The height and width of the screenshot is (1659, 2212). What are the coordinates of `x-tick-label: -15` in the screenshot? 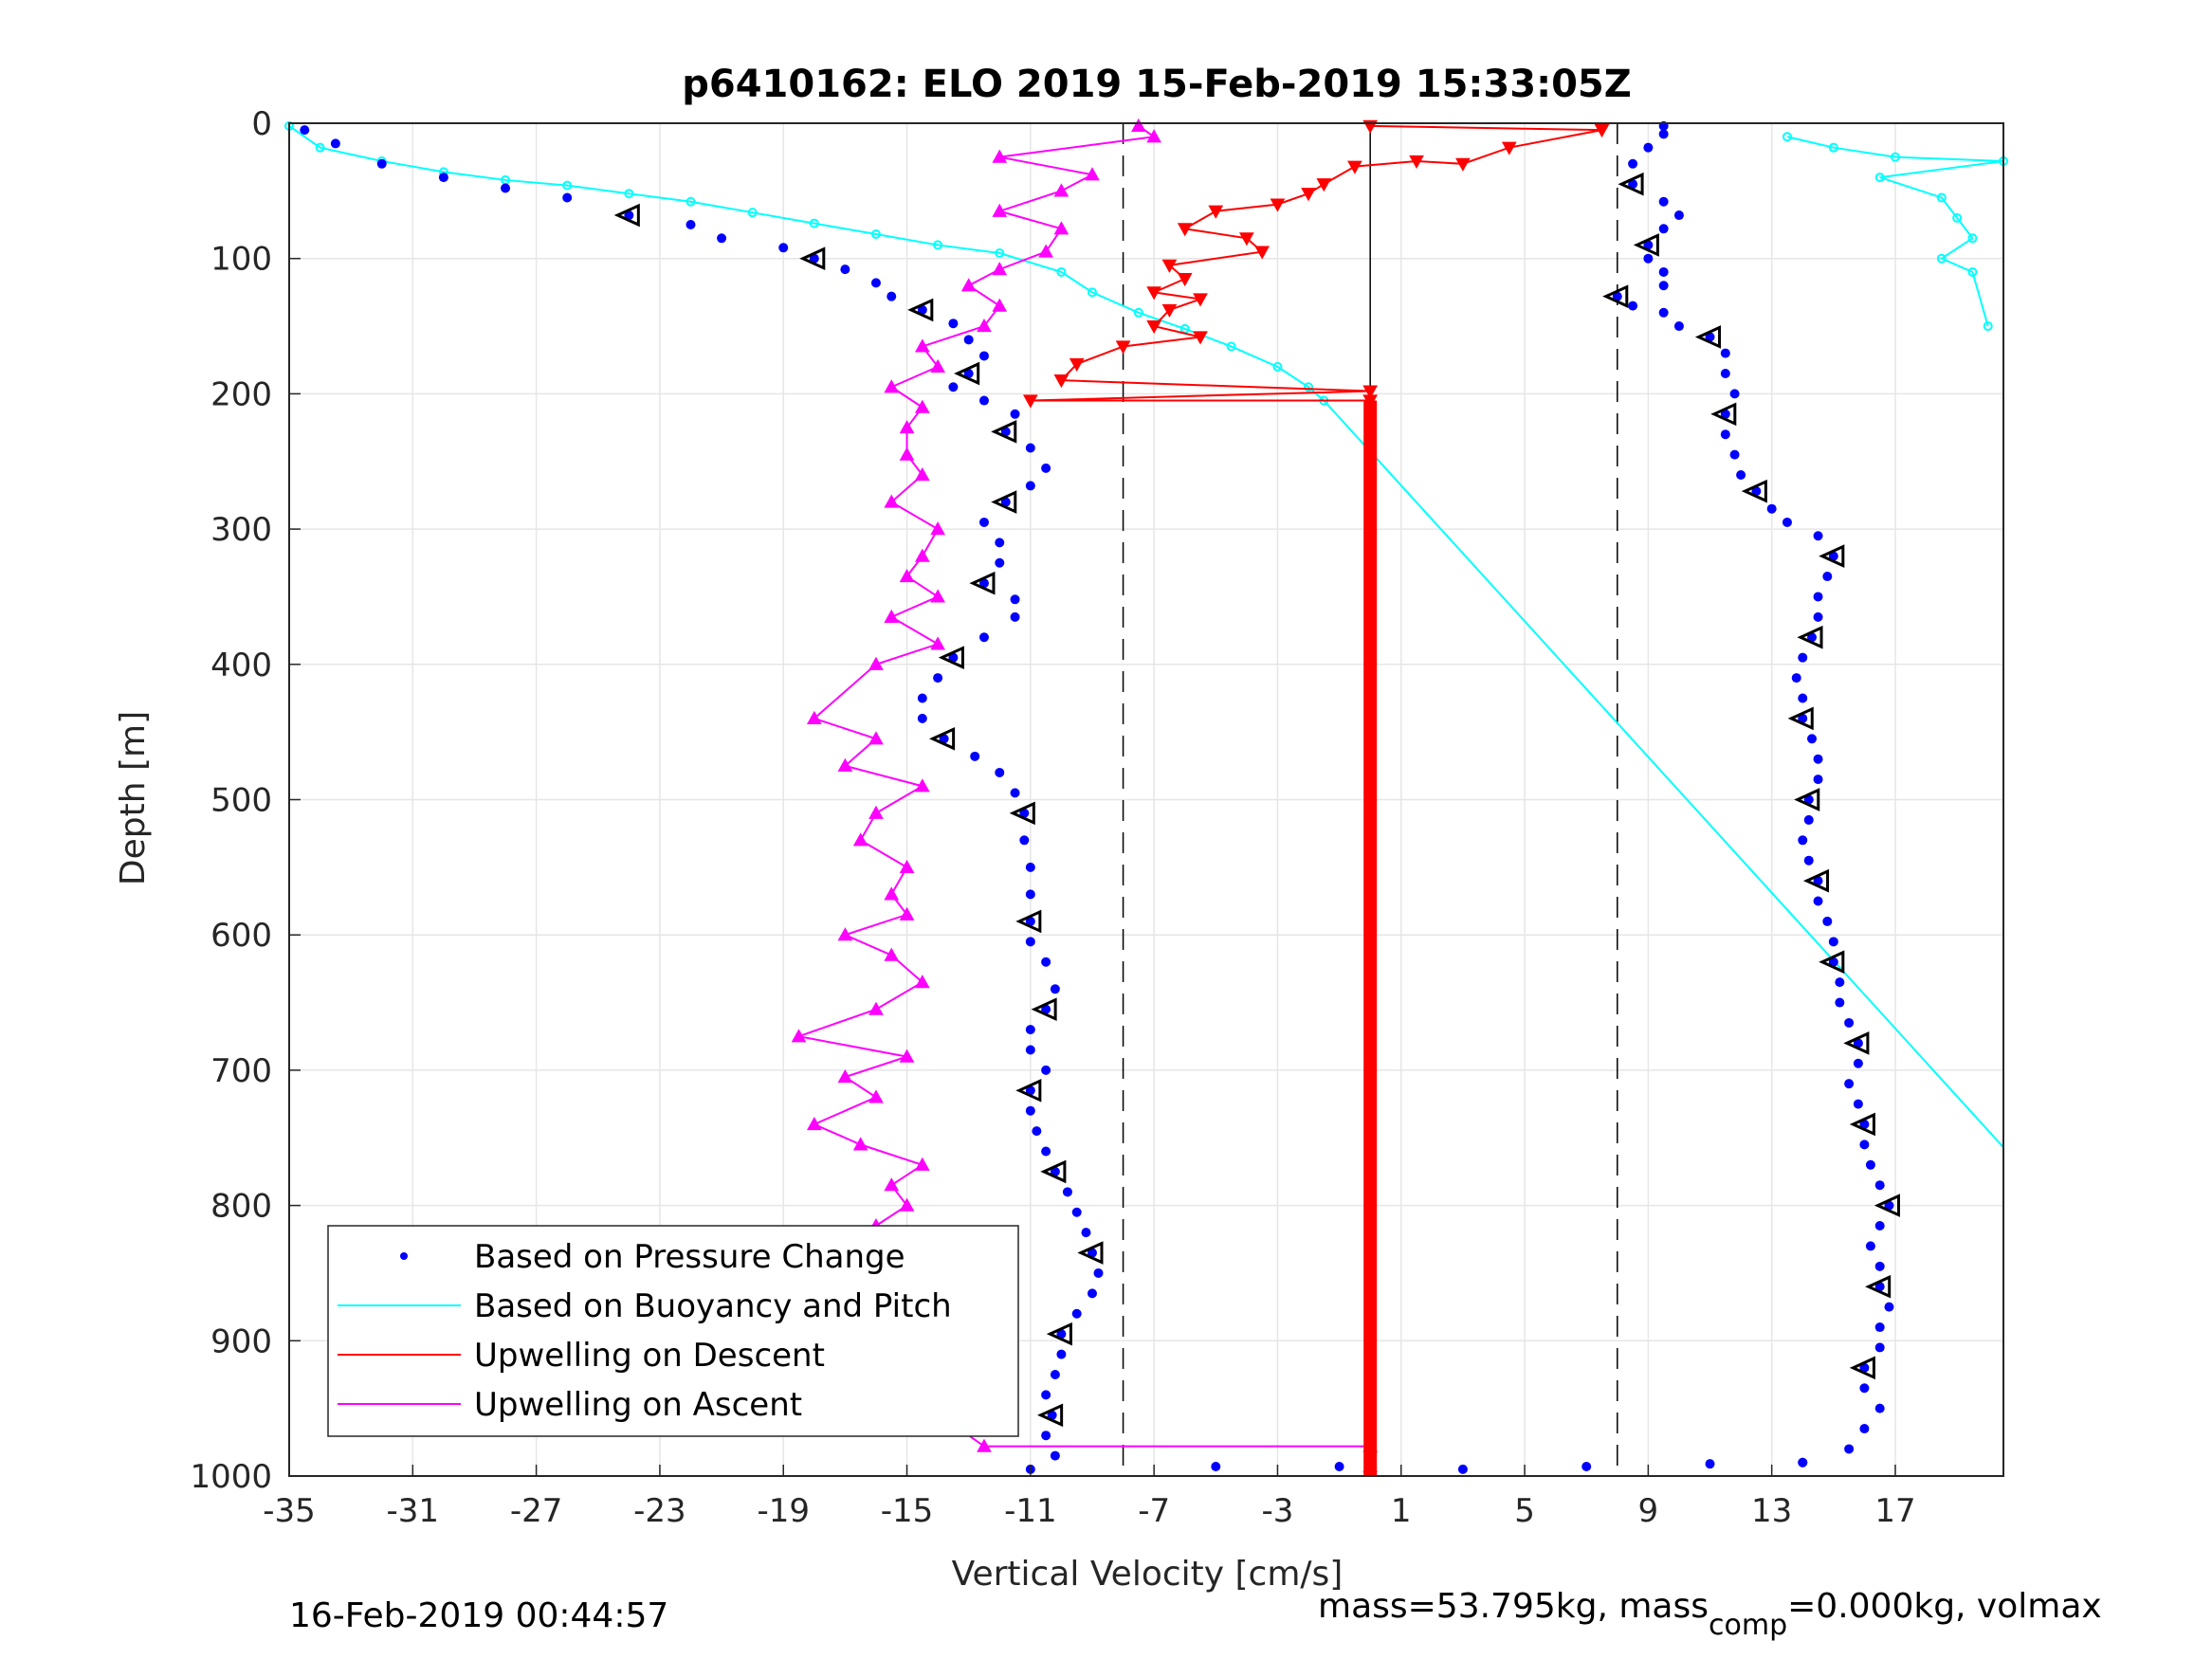 It's located at (907, 1511).